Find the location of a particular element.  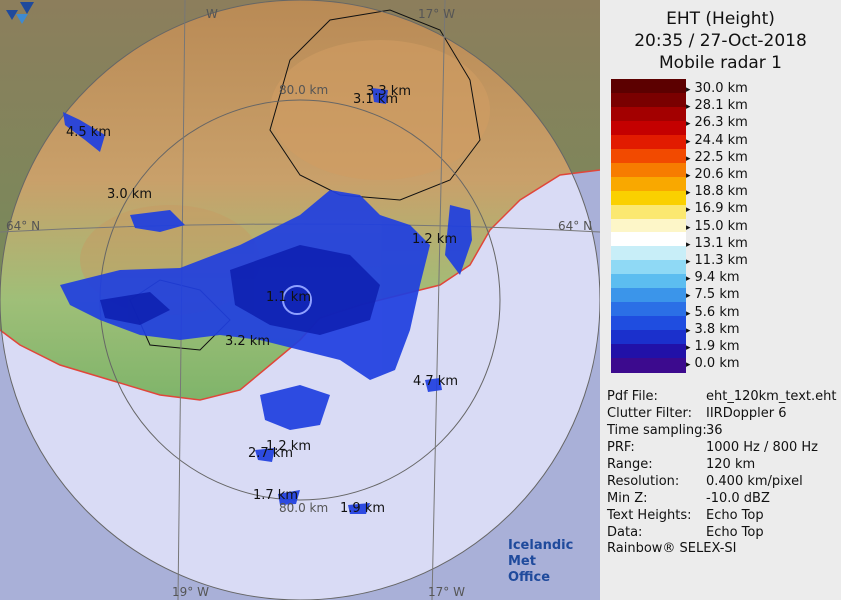

metadata-value: 36 is located at coordinates (714, 430).